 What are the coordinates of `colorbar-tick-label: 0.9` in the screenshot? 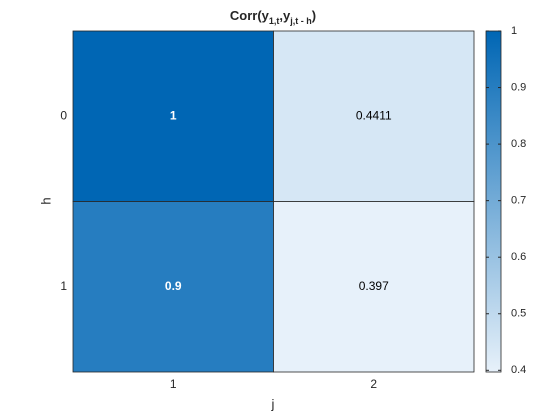 It's located at (518, 87).